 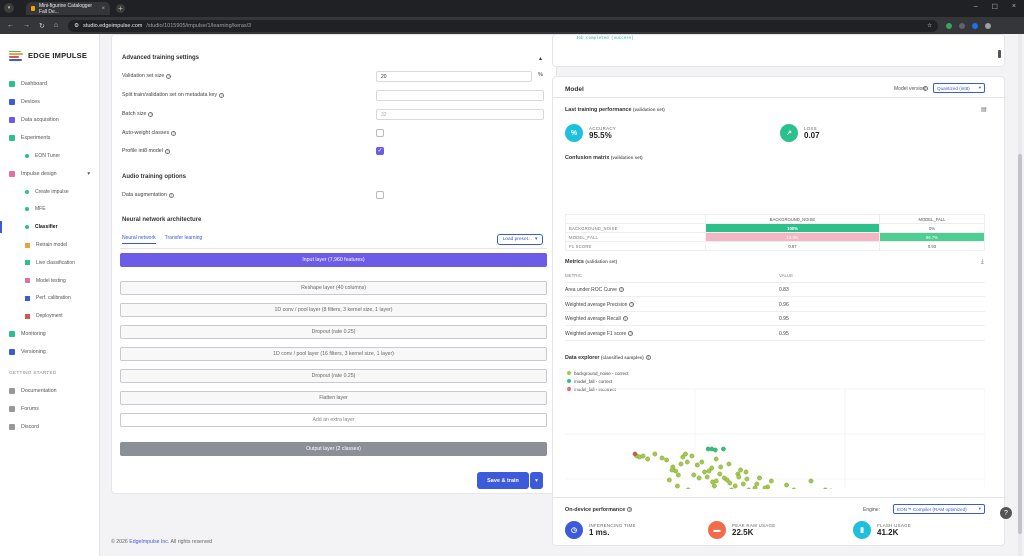 What do you see at coordinates (460, 114) in the screenshot?
I see `batch-size-input: 32` at bounding box center [460, 114].